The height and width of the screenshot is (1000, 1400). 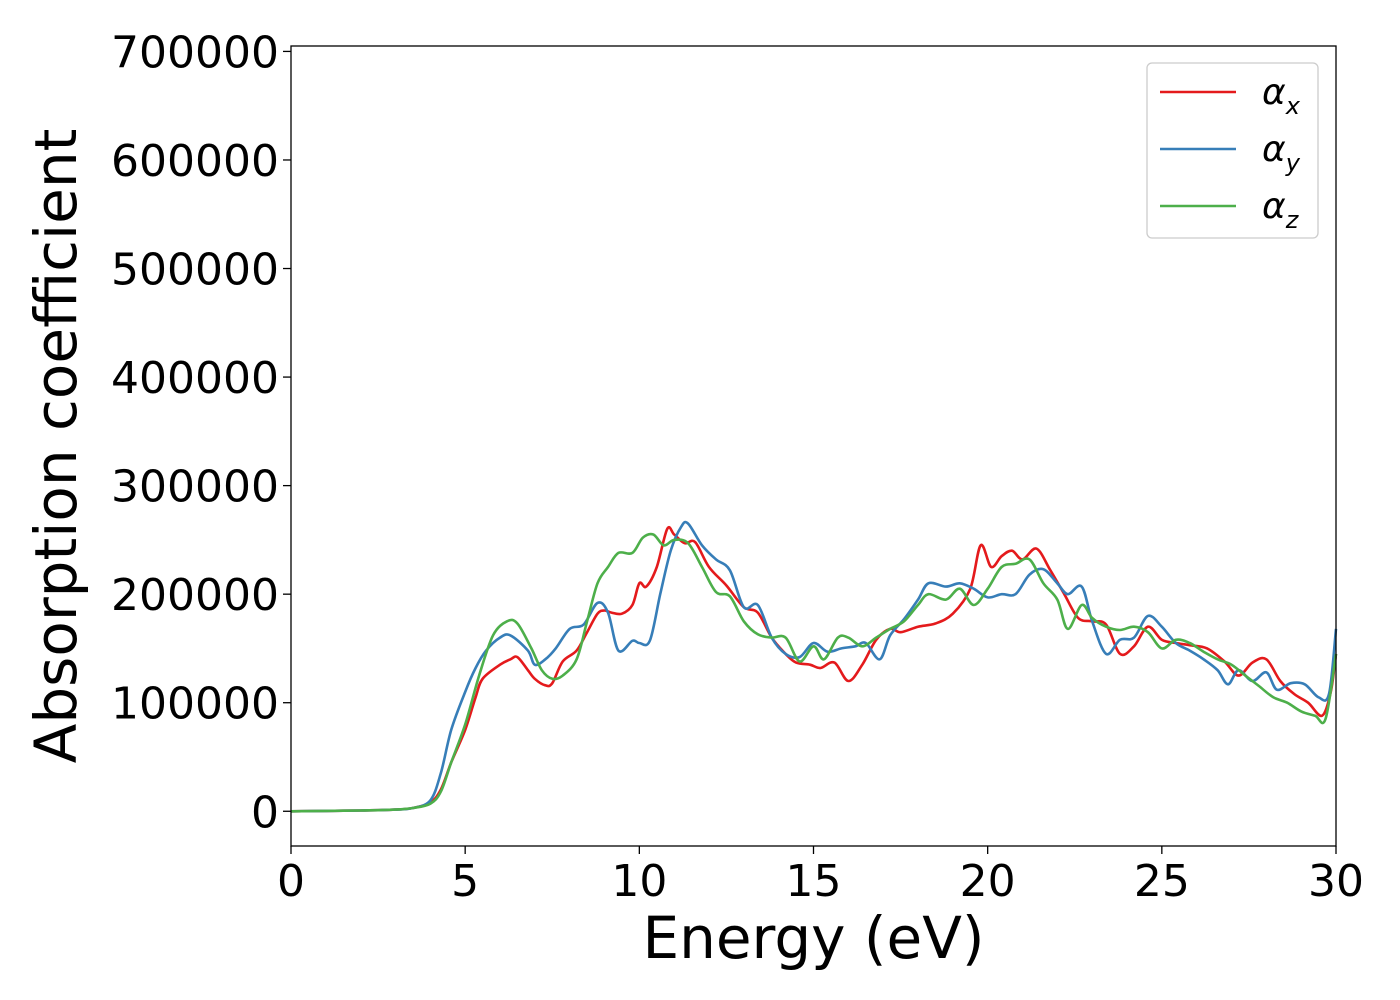 I want to click on x-tick-label: 20, so click(x=988, y=881).